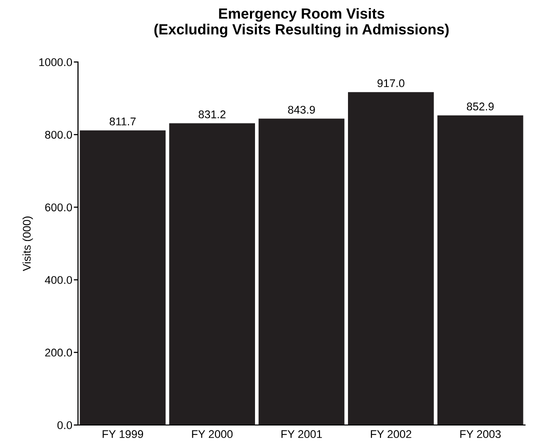 The height and width of the screenshot is (443, 535). What do you see at coordinates (55, 62) in the screenshot?
I see `y-tick-label: 1000.0` at bounding box center [55, 62].